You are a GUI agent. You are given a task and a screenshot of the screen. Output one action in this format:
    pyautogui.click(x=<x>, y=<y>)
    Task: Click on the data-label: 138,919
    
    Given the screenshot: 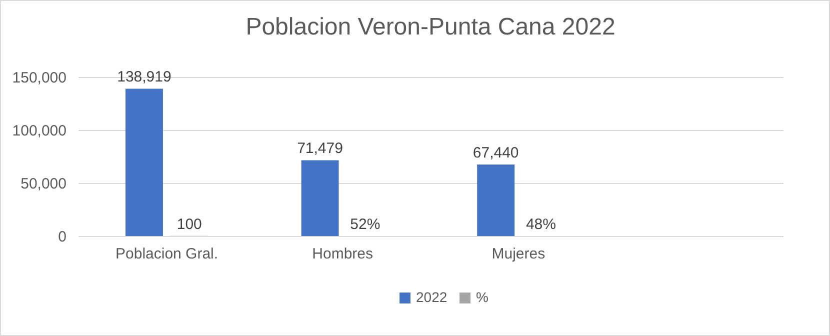 What is the action you would take?
    pyautogui.click(x=144, y=77)
    